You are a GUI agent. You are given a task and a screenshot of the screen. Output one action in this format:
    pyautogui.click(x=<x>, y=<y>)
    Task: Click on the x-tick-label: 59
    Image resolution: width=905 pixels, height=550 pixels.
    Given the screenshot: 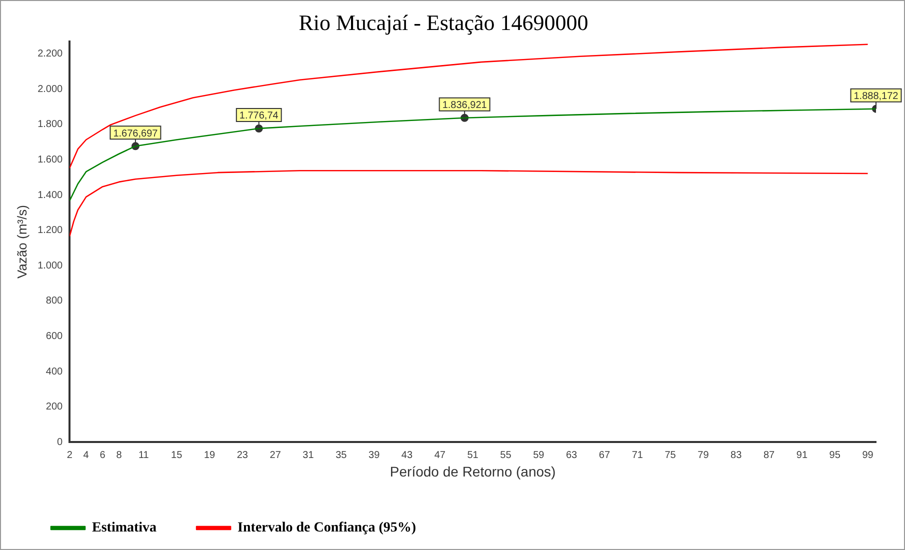 What is the action you would take?
    pyautogui.click(x=539, y=455)
    